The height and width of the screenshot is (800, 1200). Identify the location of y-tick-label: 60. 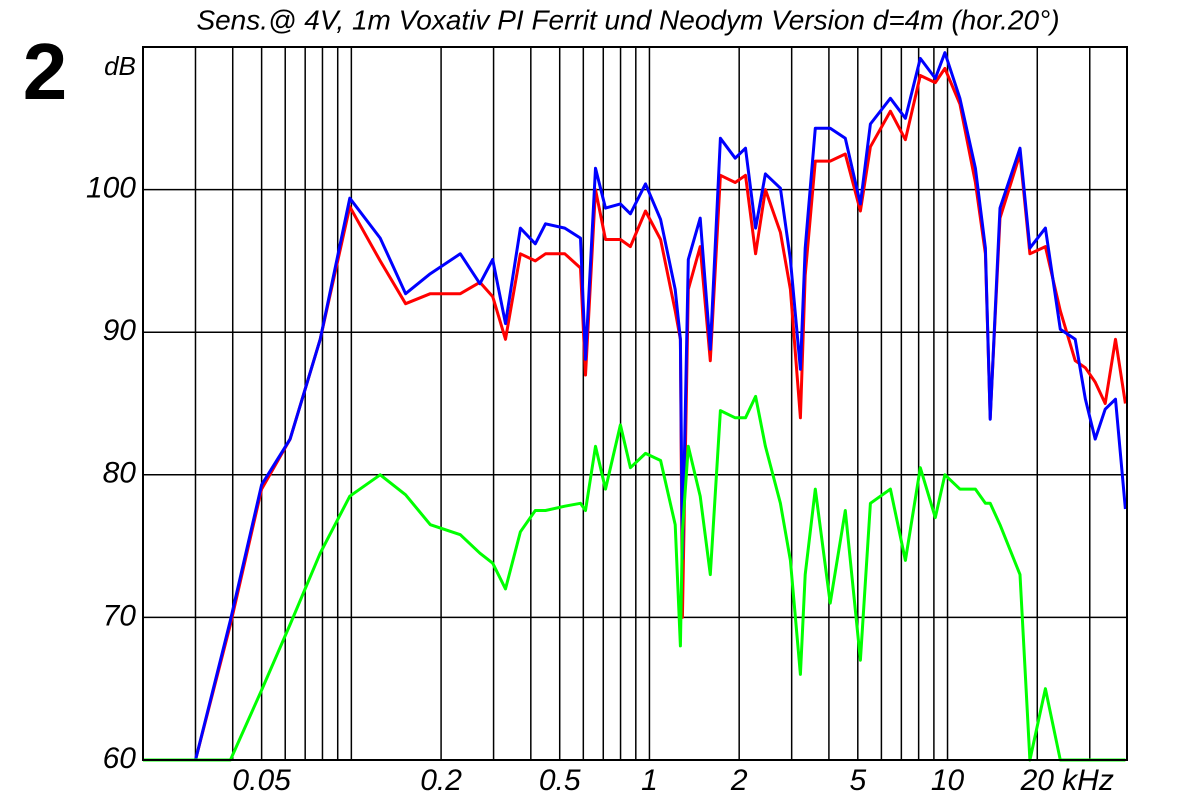
(120, 758).